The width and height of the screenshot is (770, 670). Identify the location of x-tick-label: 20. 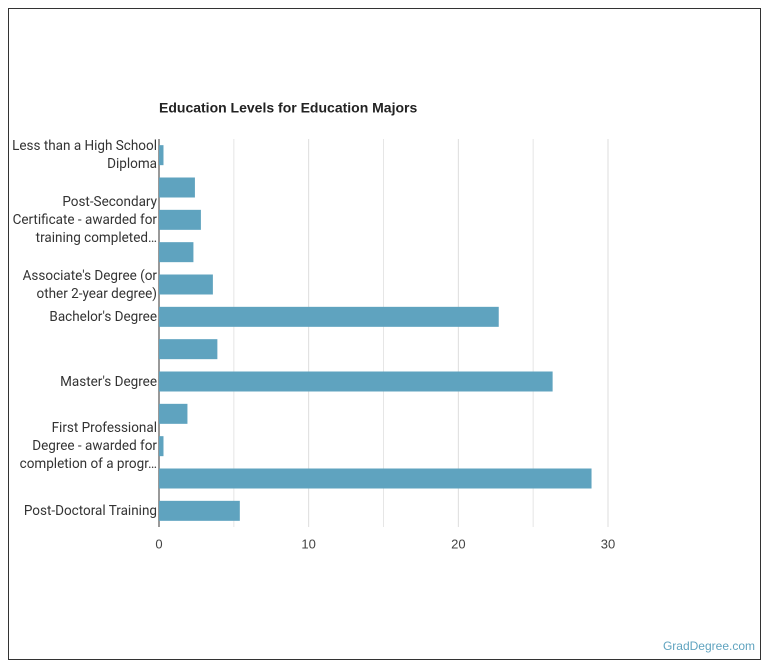
(458, 543).